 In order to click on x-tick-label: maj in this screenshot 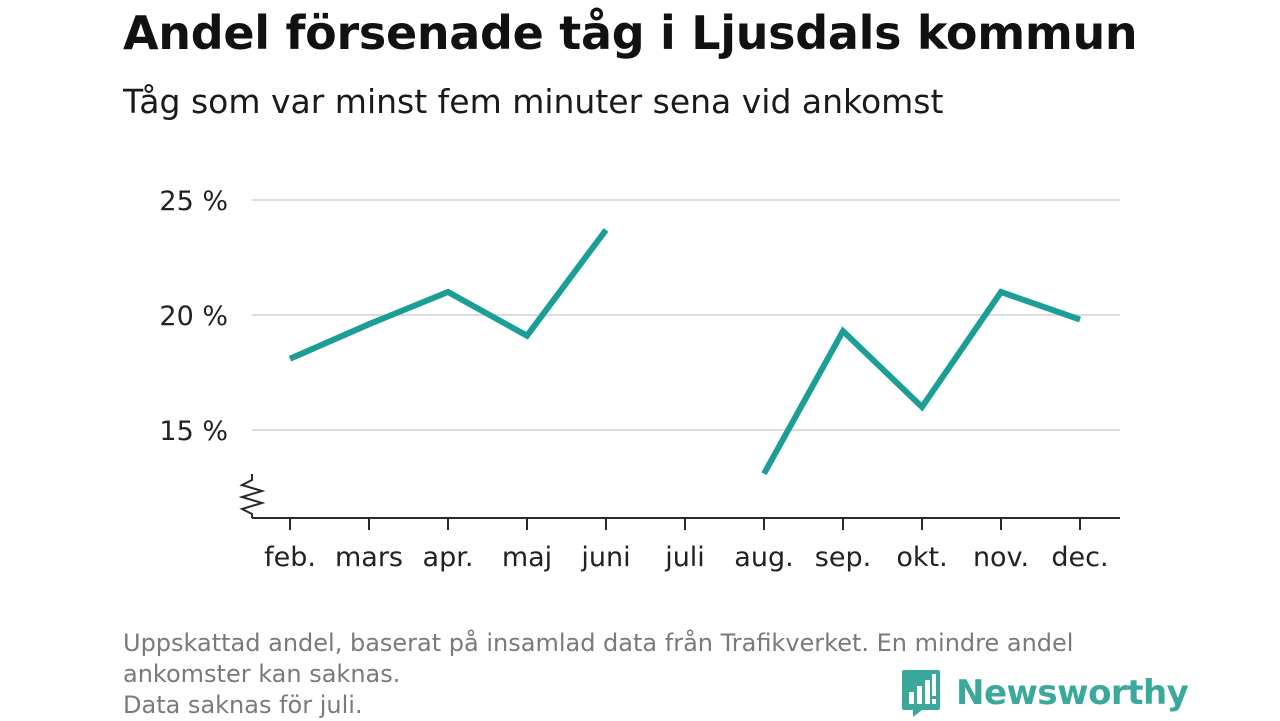, I will do `click(527, 557)`.